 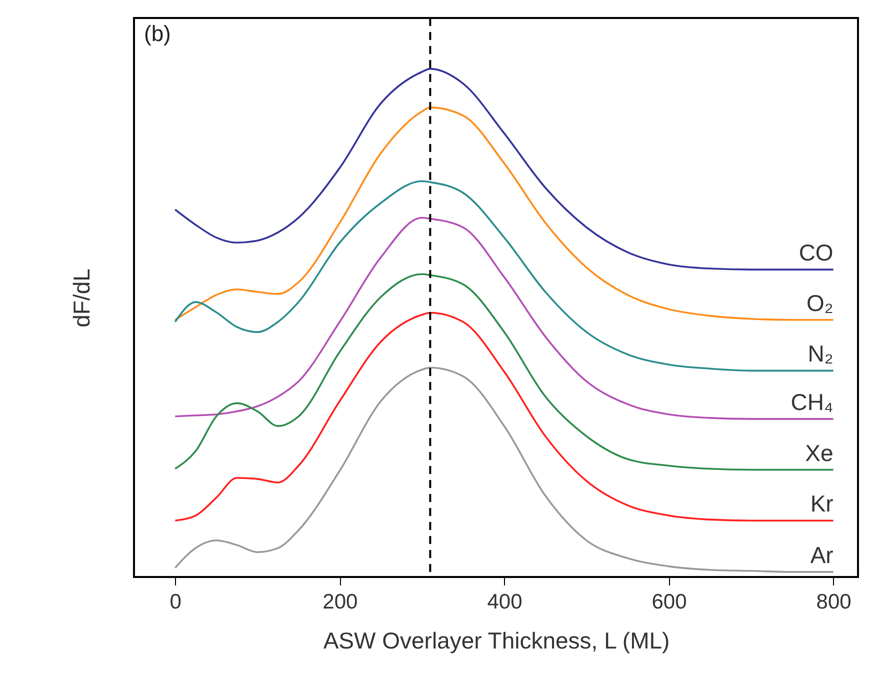 What do you see at coordinates (340, 602) in the screenshot?
I see `x-tick-label: 200` at bounding box center [340, 602].